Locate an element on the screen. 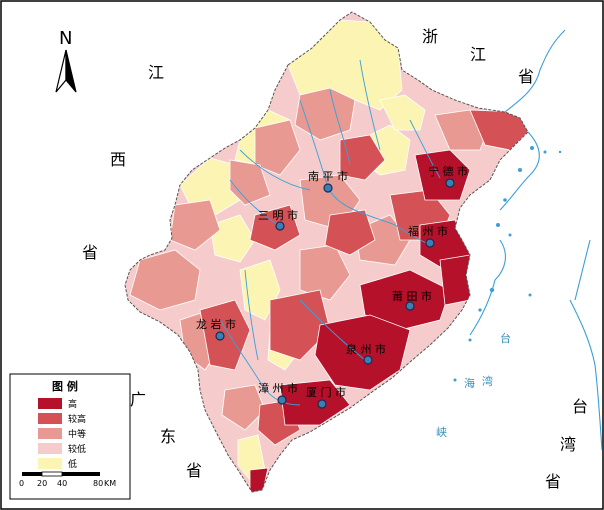 The image size is (604, 510). legend-label-1: 较高 is located at coordinates (77, 419).